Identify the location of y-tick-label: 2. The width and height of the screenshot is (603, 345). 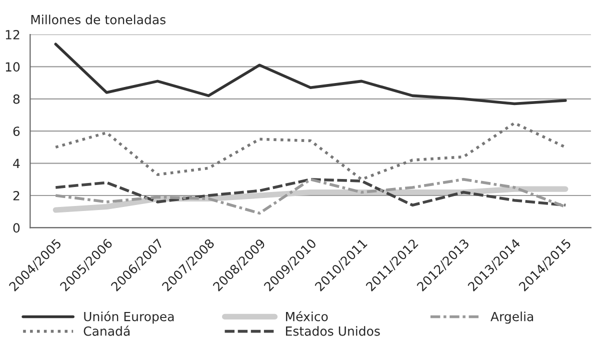
(16, 195).